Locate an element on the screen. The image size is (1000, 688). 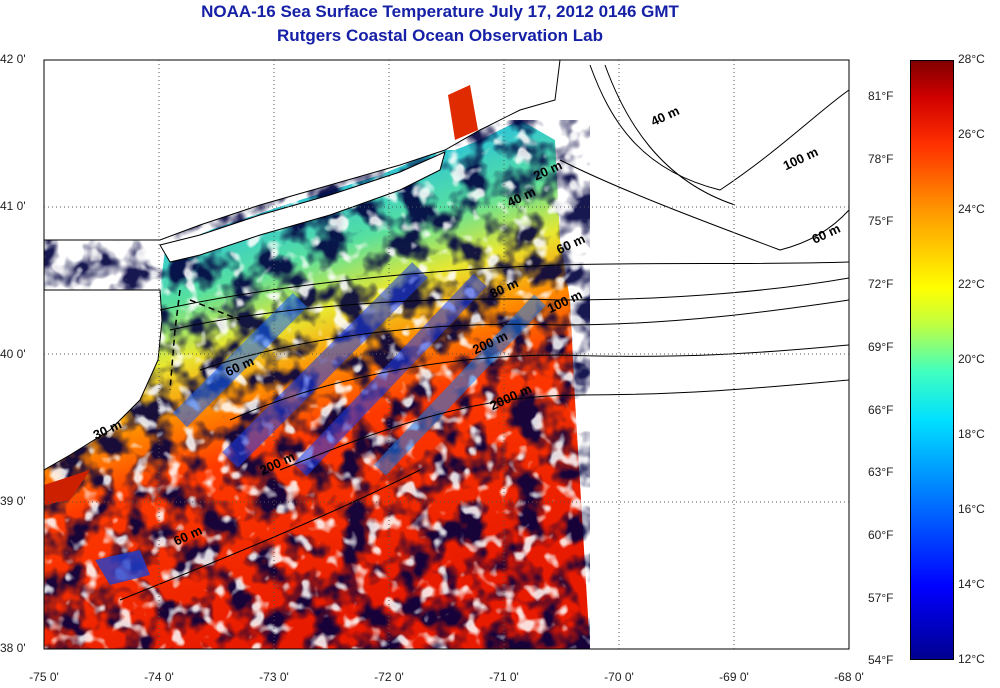
celsius-label: 28°C is located at coordinates (971, 59).